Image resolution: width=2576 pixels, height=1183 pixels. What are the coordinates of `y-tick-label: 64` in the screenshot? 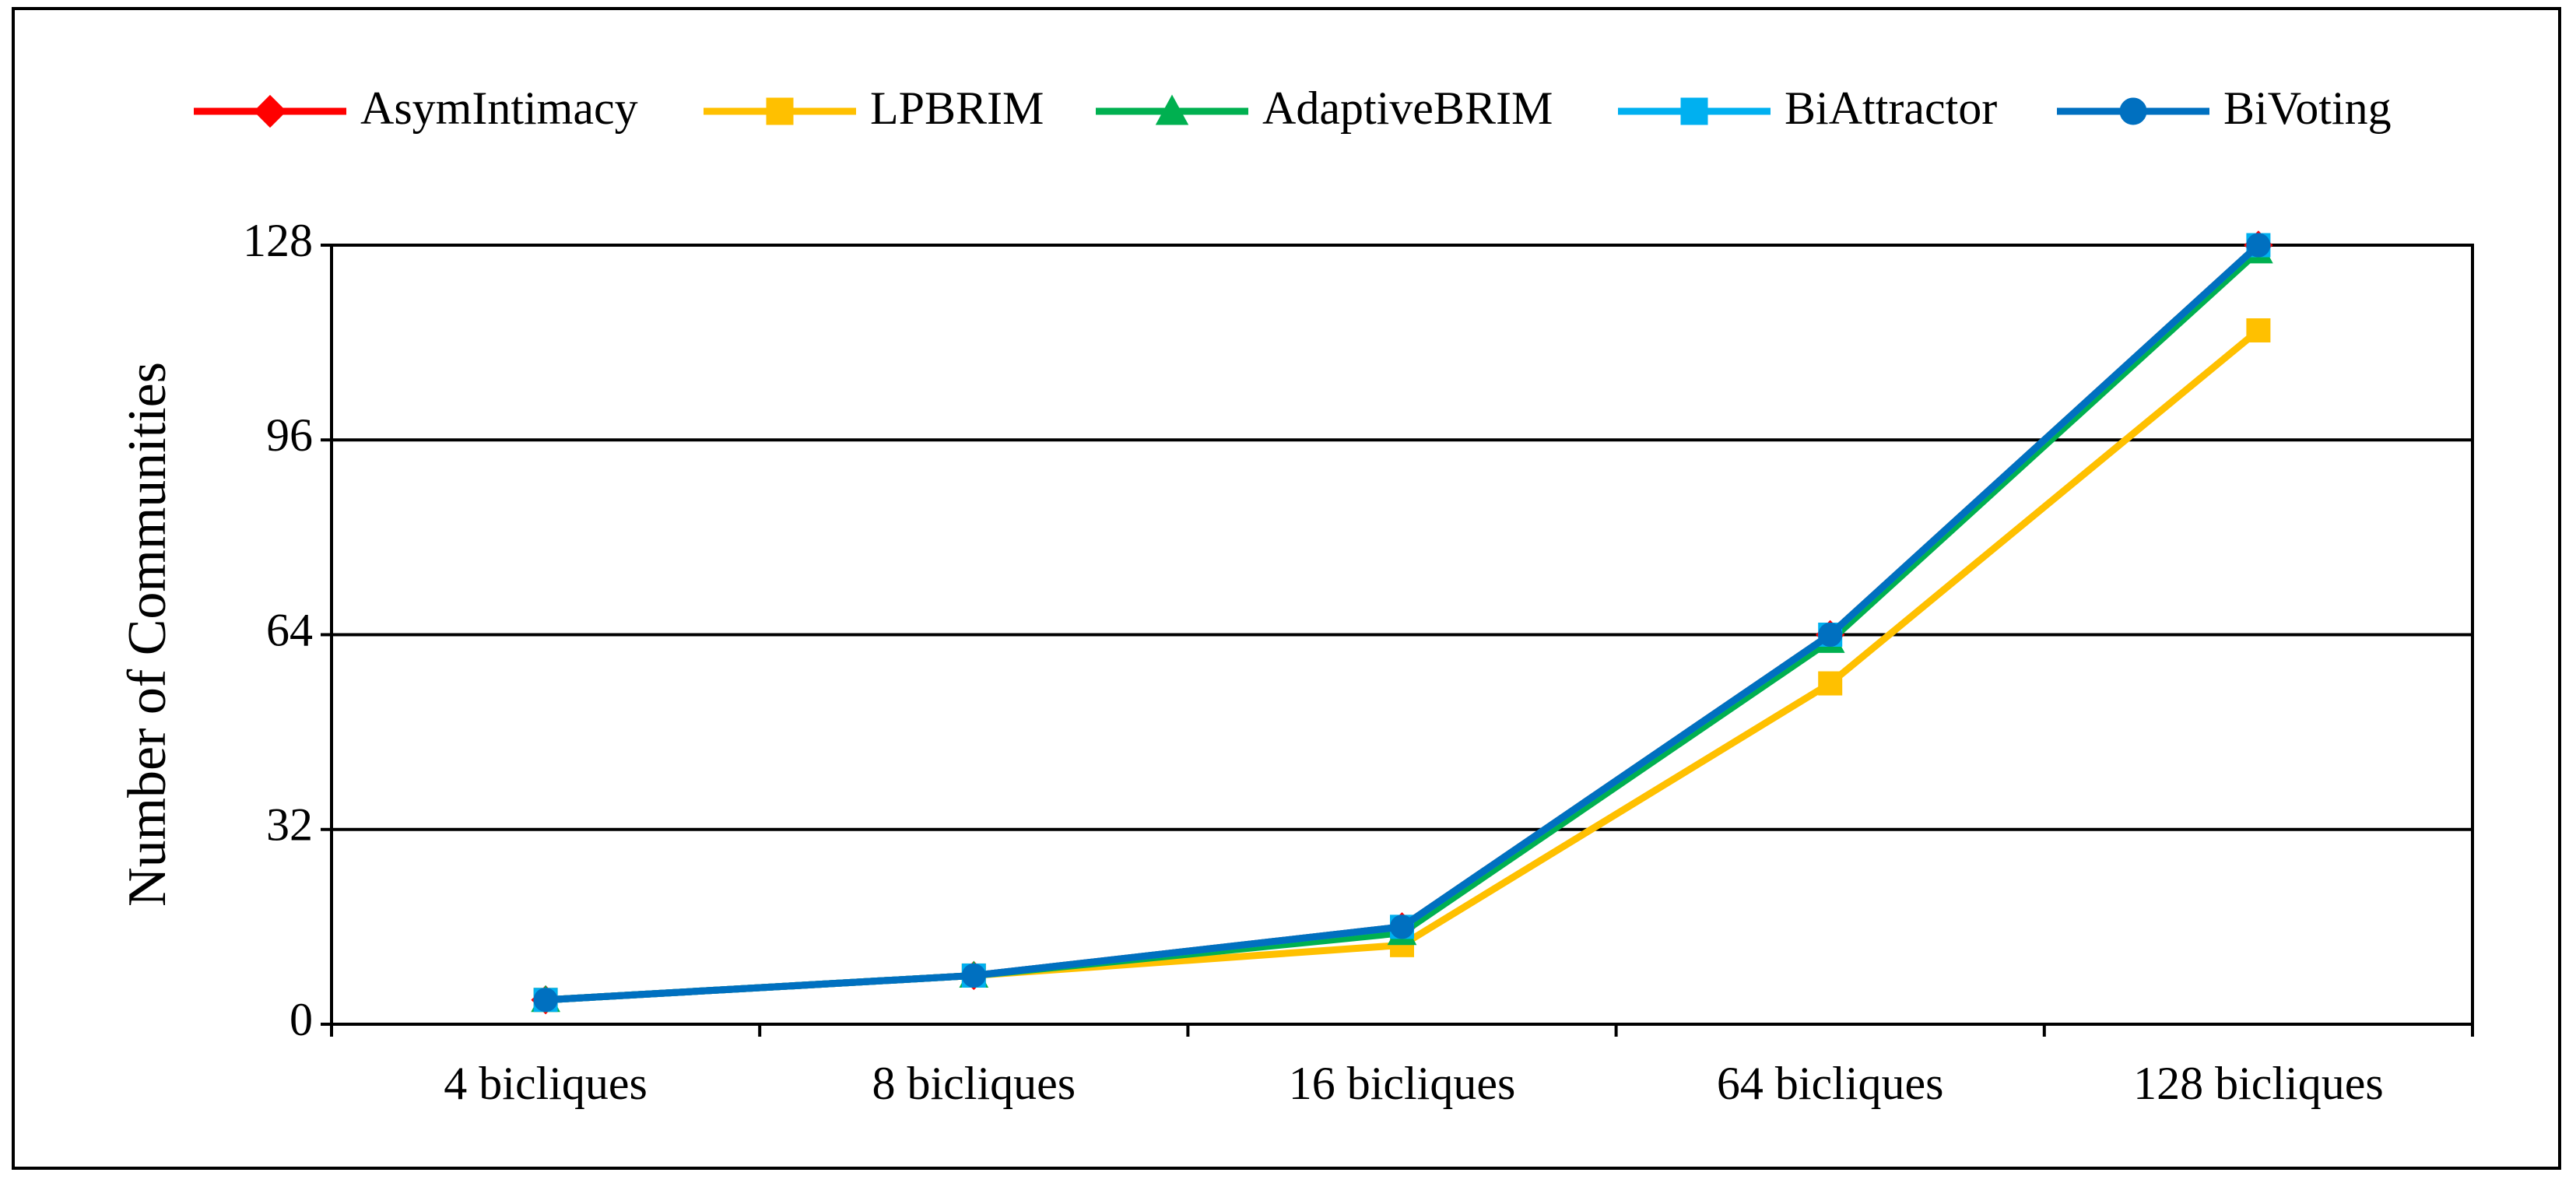 It's located at (290, 629).